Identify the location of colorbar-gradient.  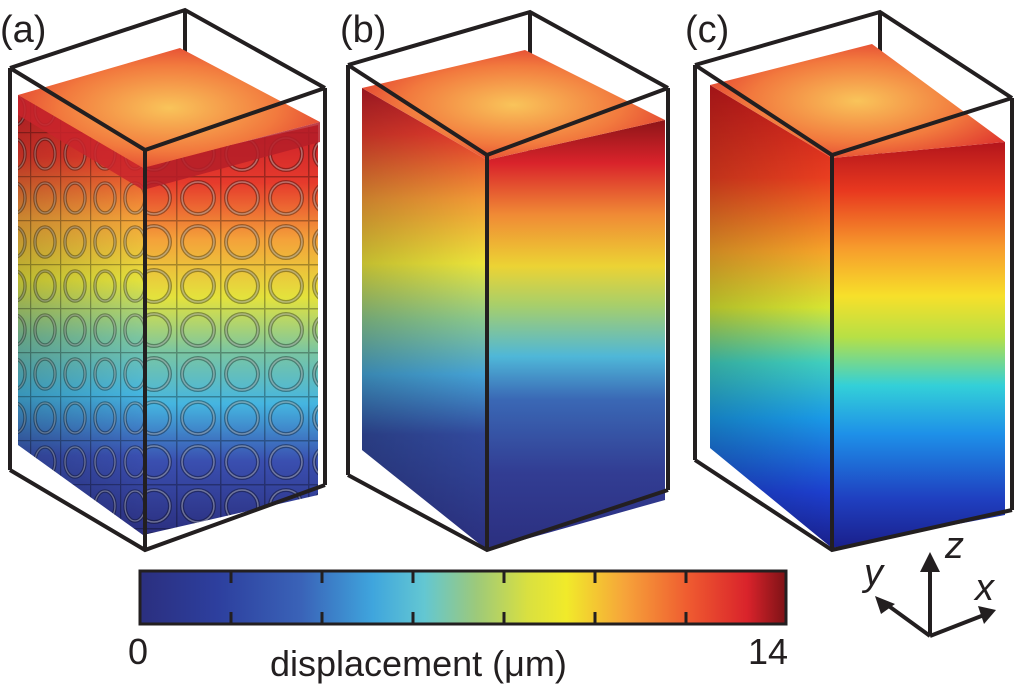
(463, 597).